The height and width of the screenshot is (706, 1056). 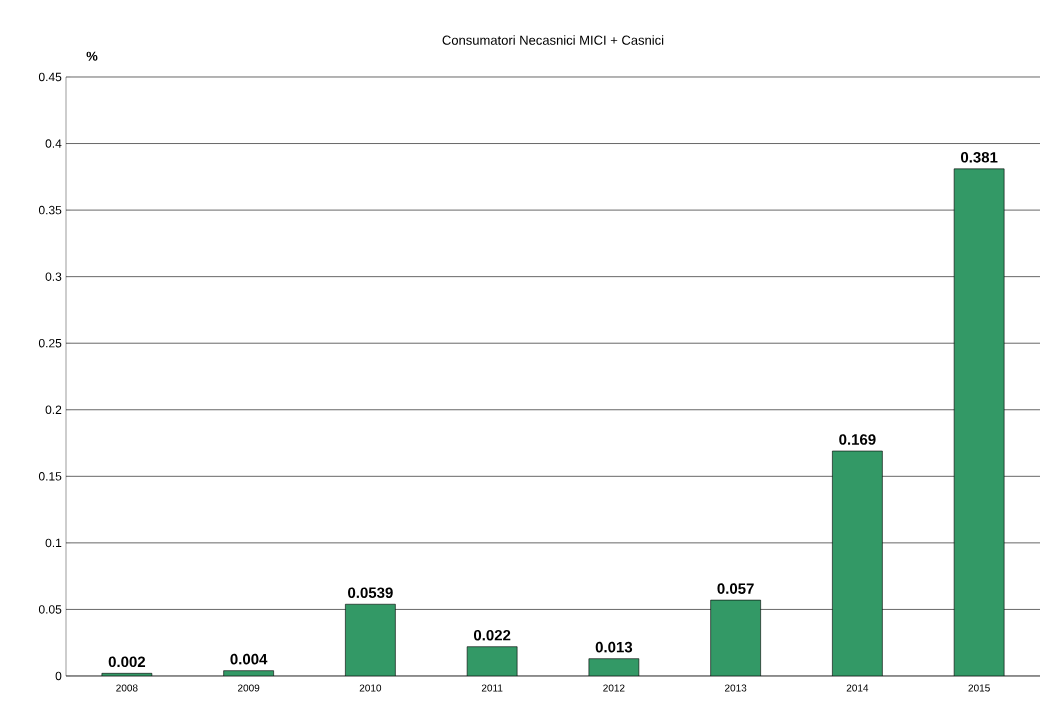 What do you see at coordinates (857, 439) in the screenshot?
I see `data-label: 0.169` at bounding box center [857, 439].